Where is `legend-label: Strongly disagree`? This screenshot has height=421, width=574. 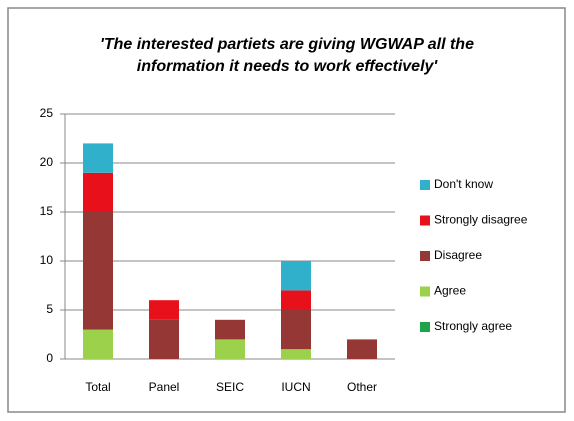 legend-label: Strongly disagree is located at coordinates (481, 220).